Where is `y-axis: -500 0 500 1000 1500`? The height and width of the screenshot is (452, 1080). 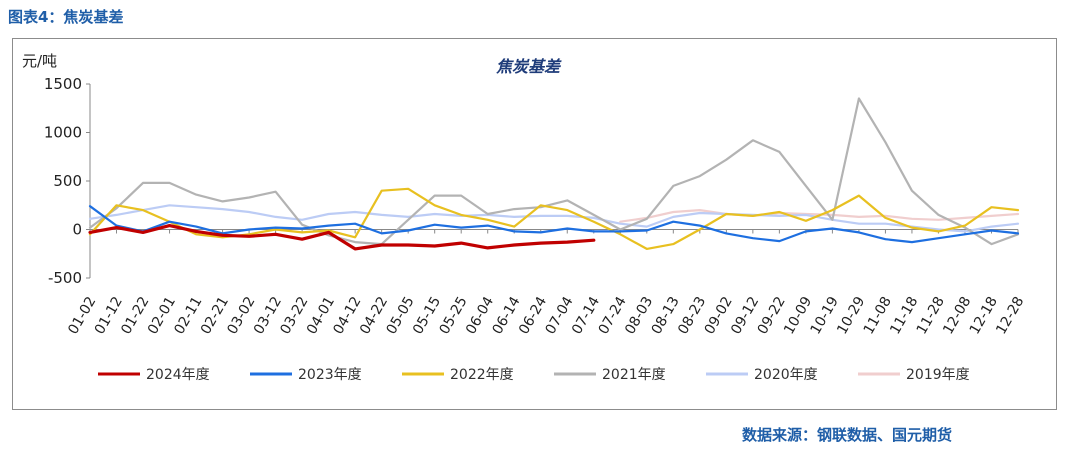 y-axis: -500 0 500 1000 1500 is located at coordinates (67, 181).